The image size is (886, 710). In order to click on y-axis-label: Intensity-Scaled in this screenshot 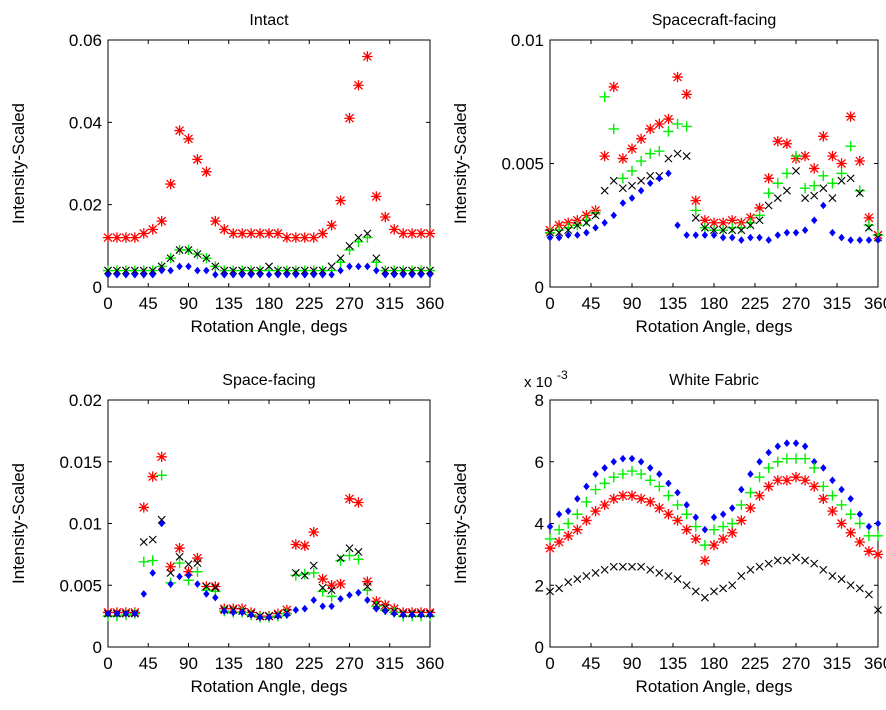, I will do `click(18, 163)`.